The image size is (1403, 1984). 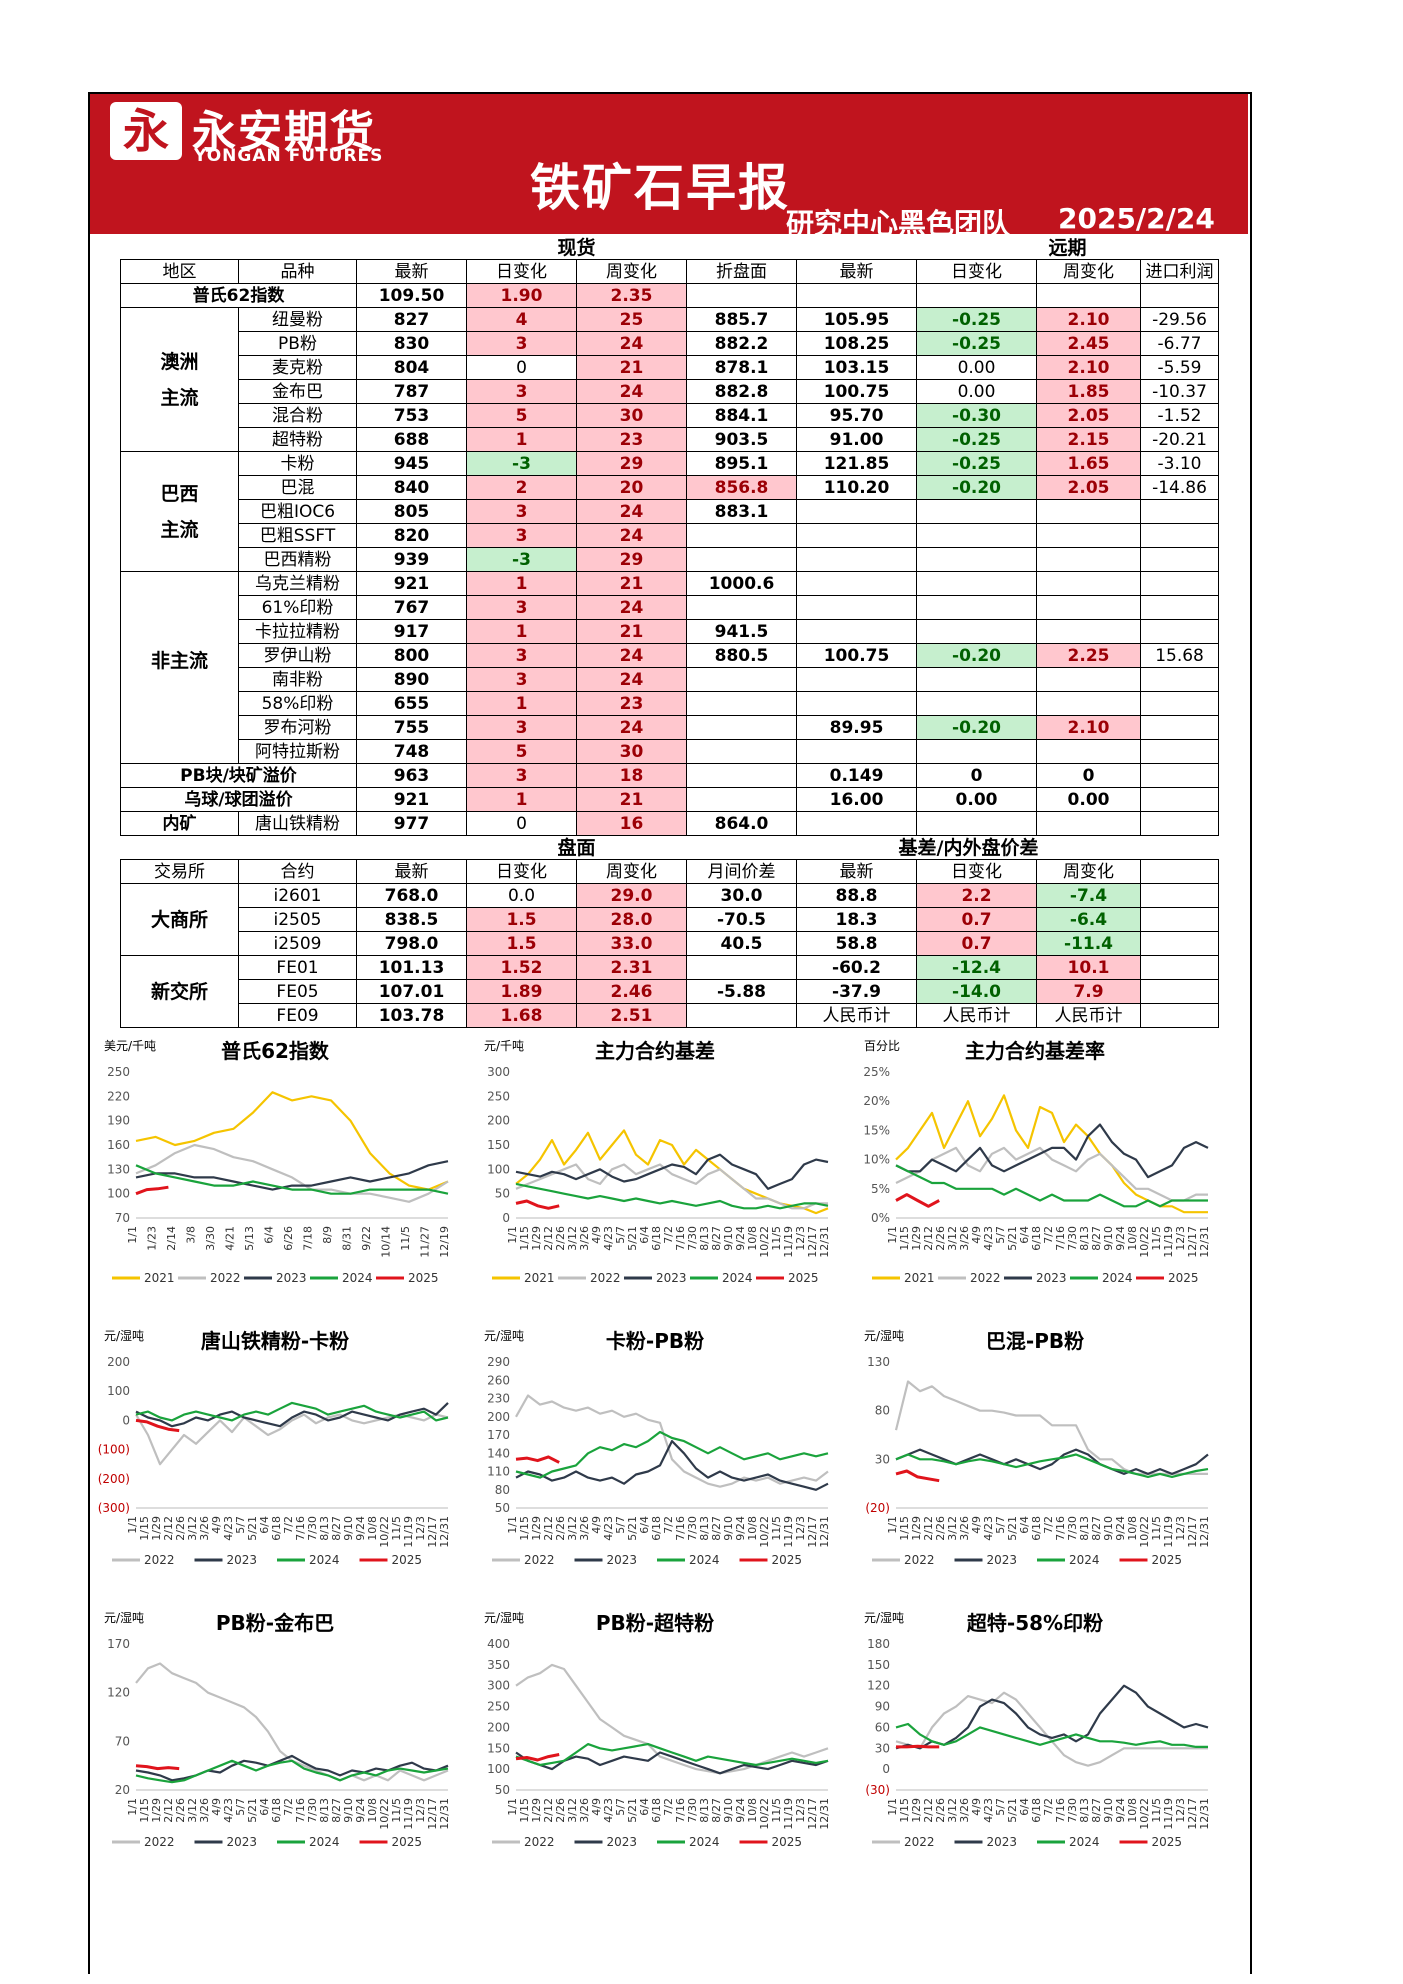 What do you see at coordinates (118, 1693) in the screenshot?
I see `y-tick-label: 120` at bounding box center [118, 1693].